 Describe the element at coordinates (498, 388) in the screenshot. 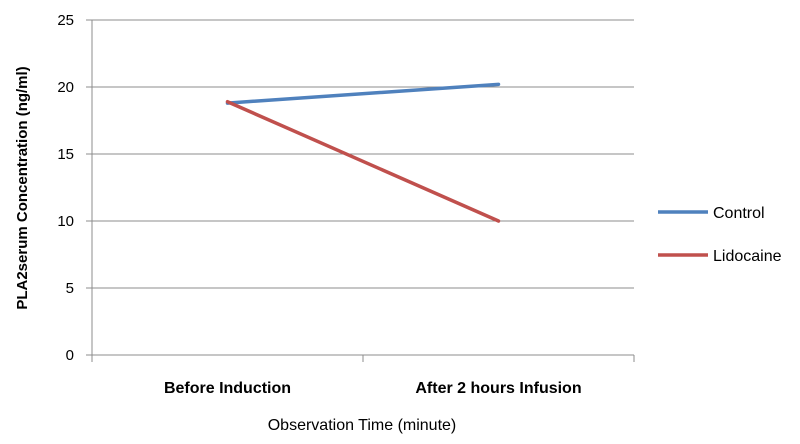

I see `x-category-label: After 2 hours Infusion` at that location.